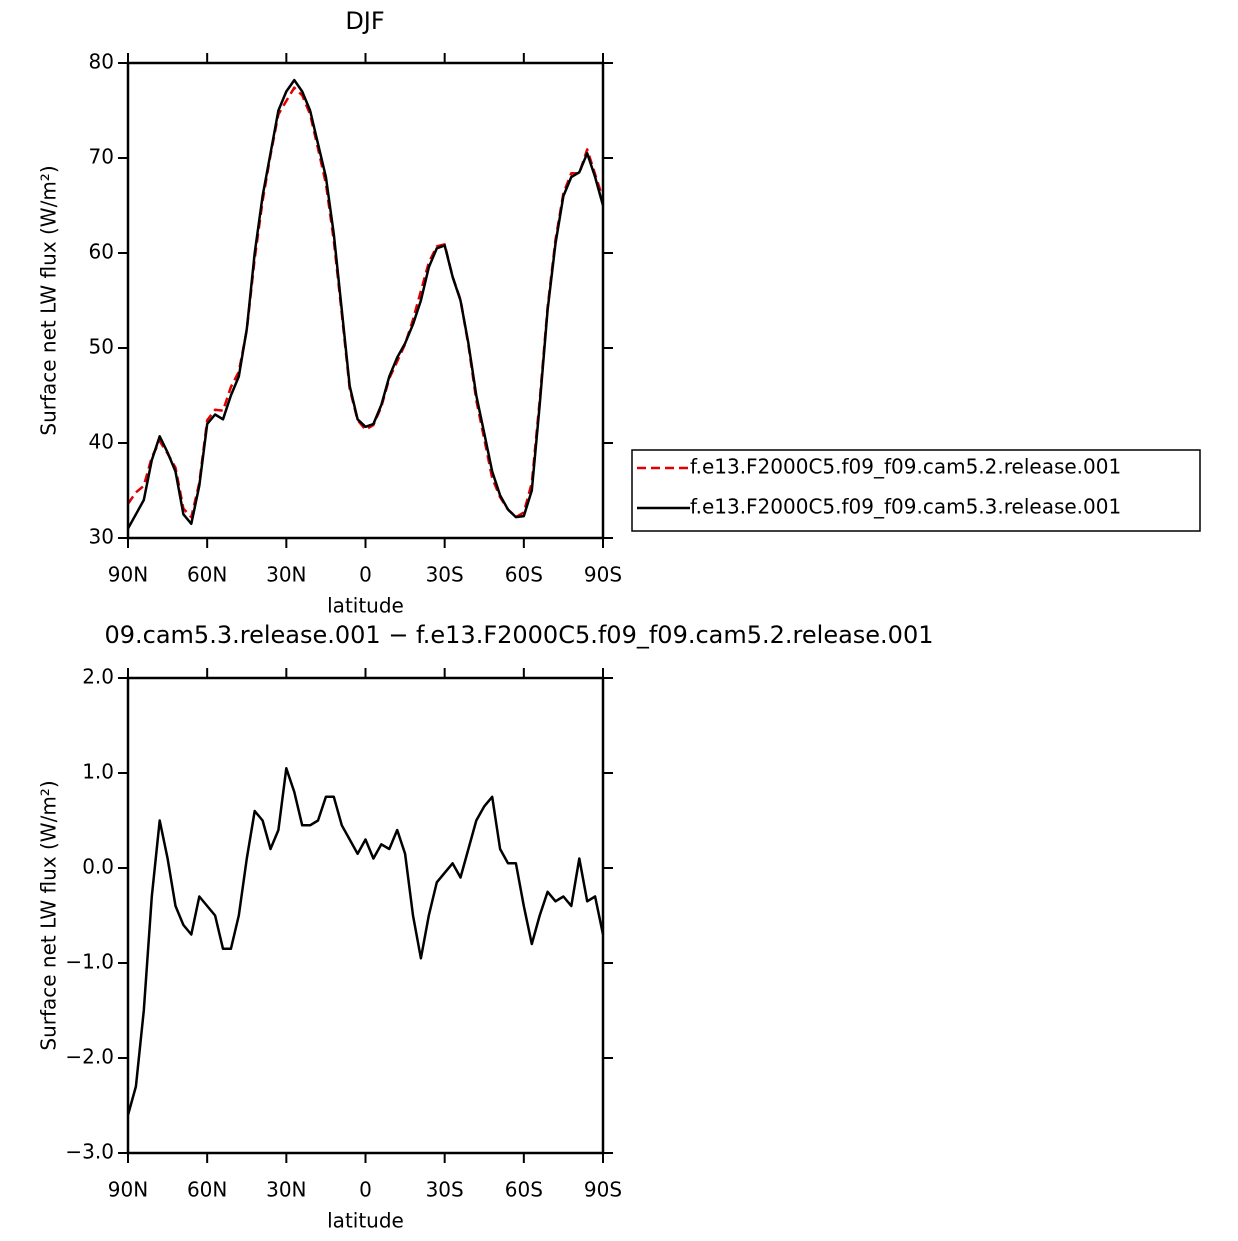 The width and height of the screenshot is (1238, 1241). Describe the element at coordinates (98, 772) in the screenshot. I see `y-tick-label: 1.0` at that location.